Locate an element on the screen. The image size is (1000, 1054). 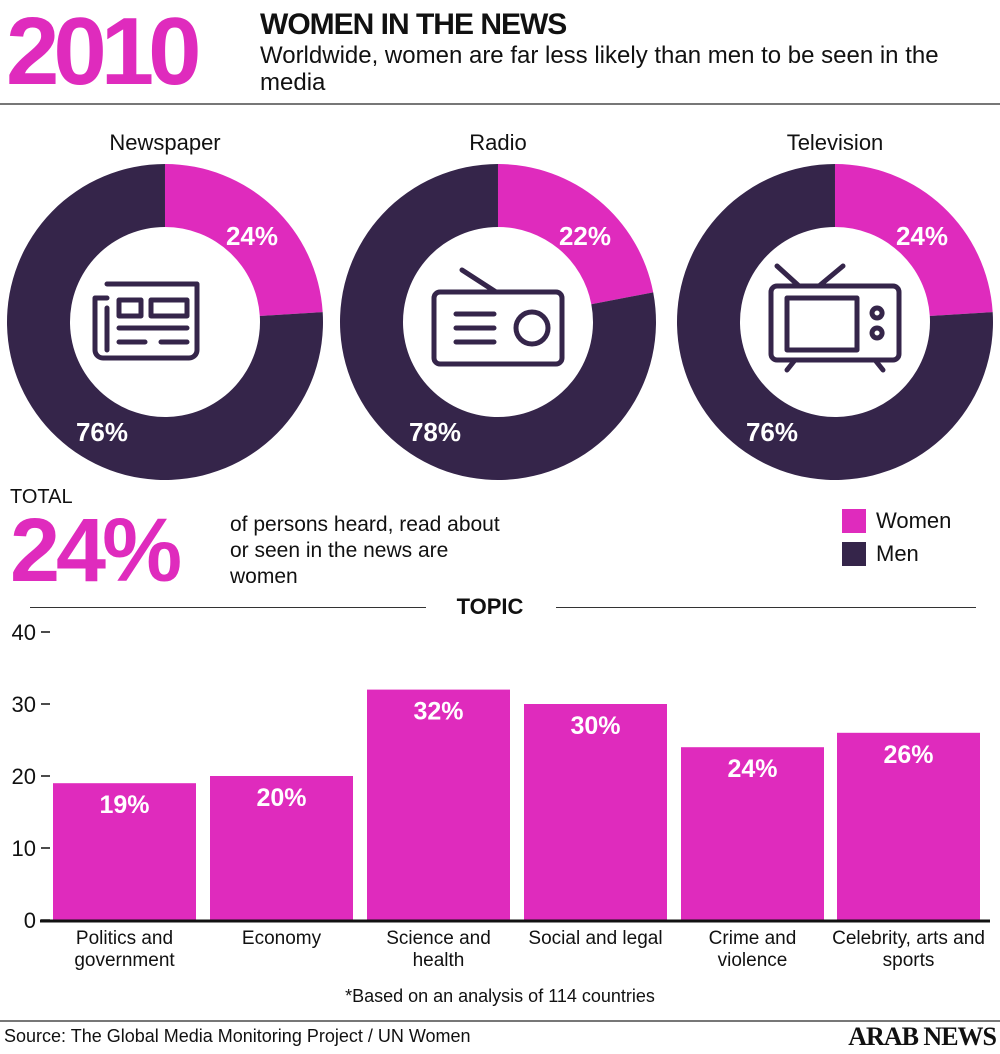
total-value: 24% is located at coordinates (96, 551).